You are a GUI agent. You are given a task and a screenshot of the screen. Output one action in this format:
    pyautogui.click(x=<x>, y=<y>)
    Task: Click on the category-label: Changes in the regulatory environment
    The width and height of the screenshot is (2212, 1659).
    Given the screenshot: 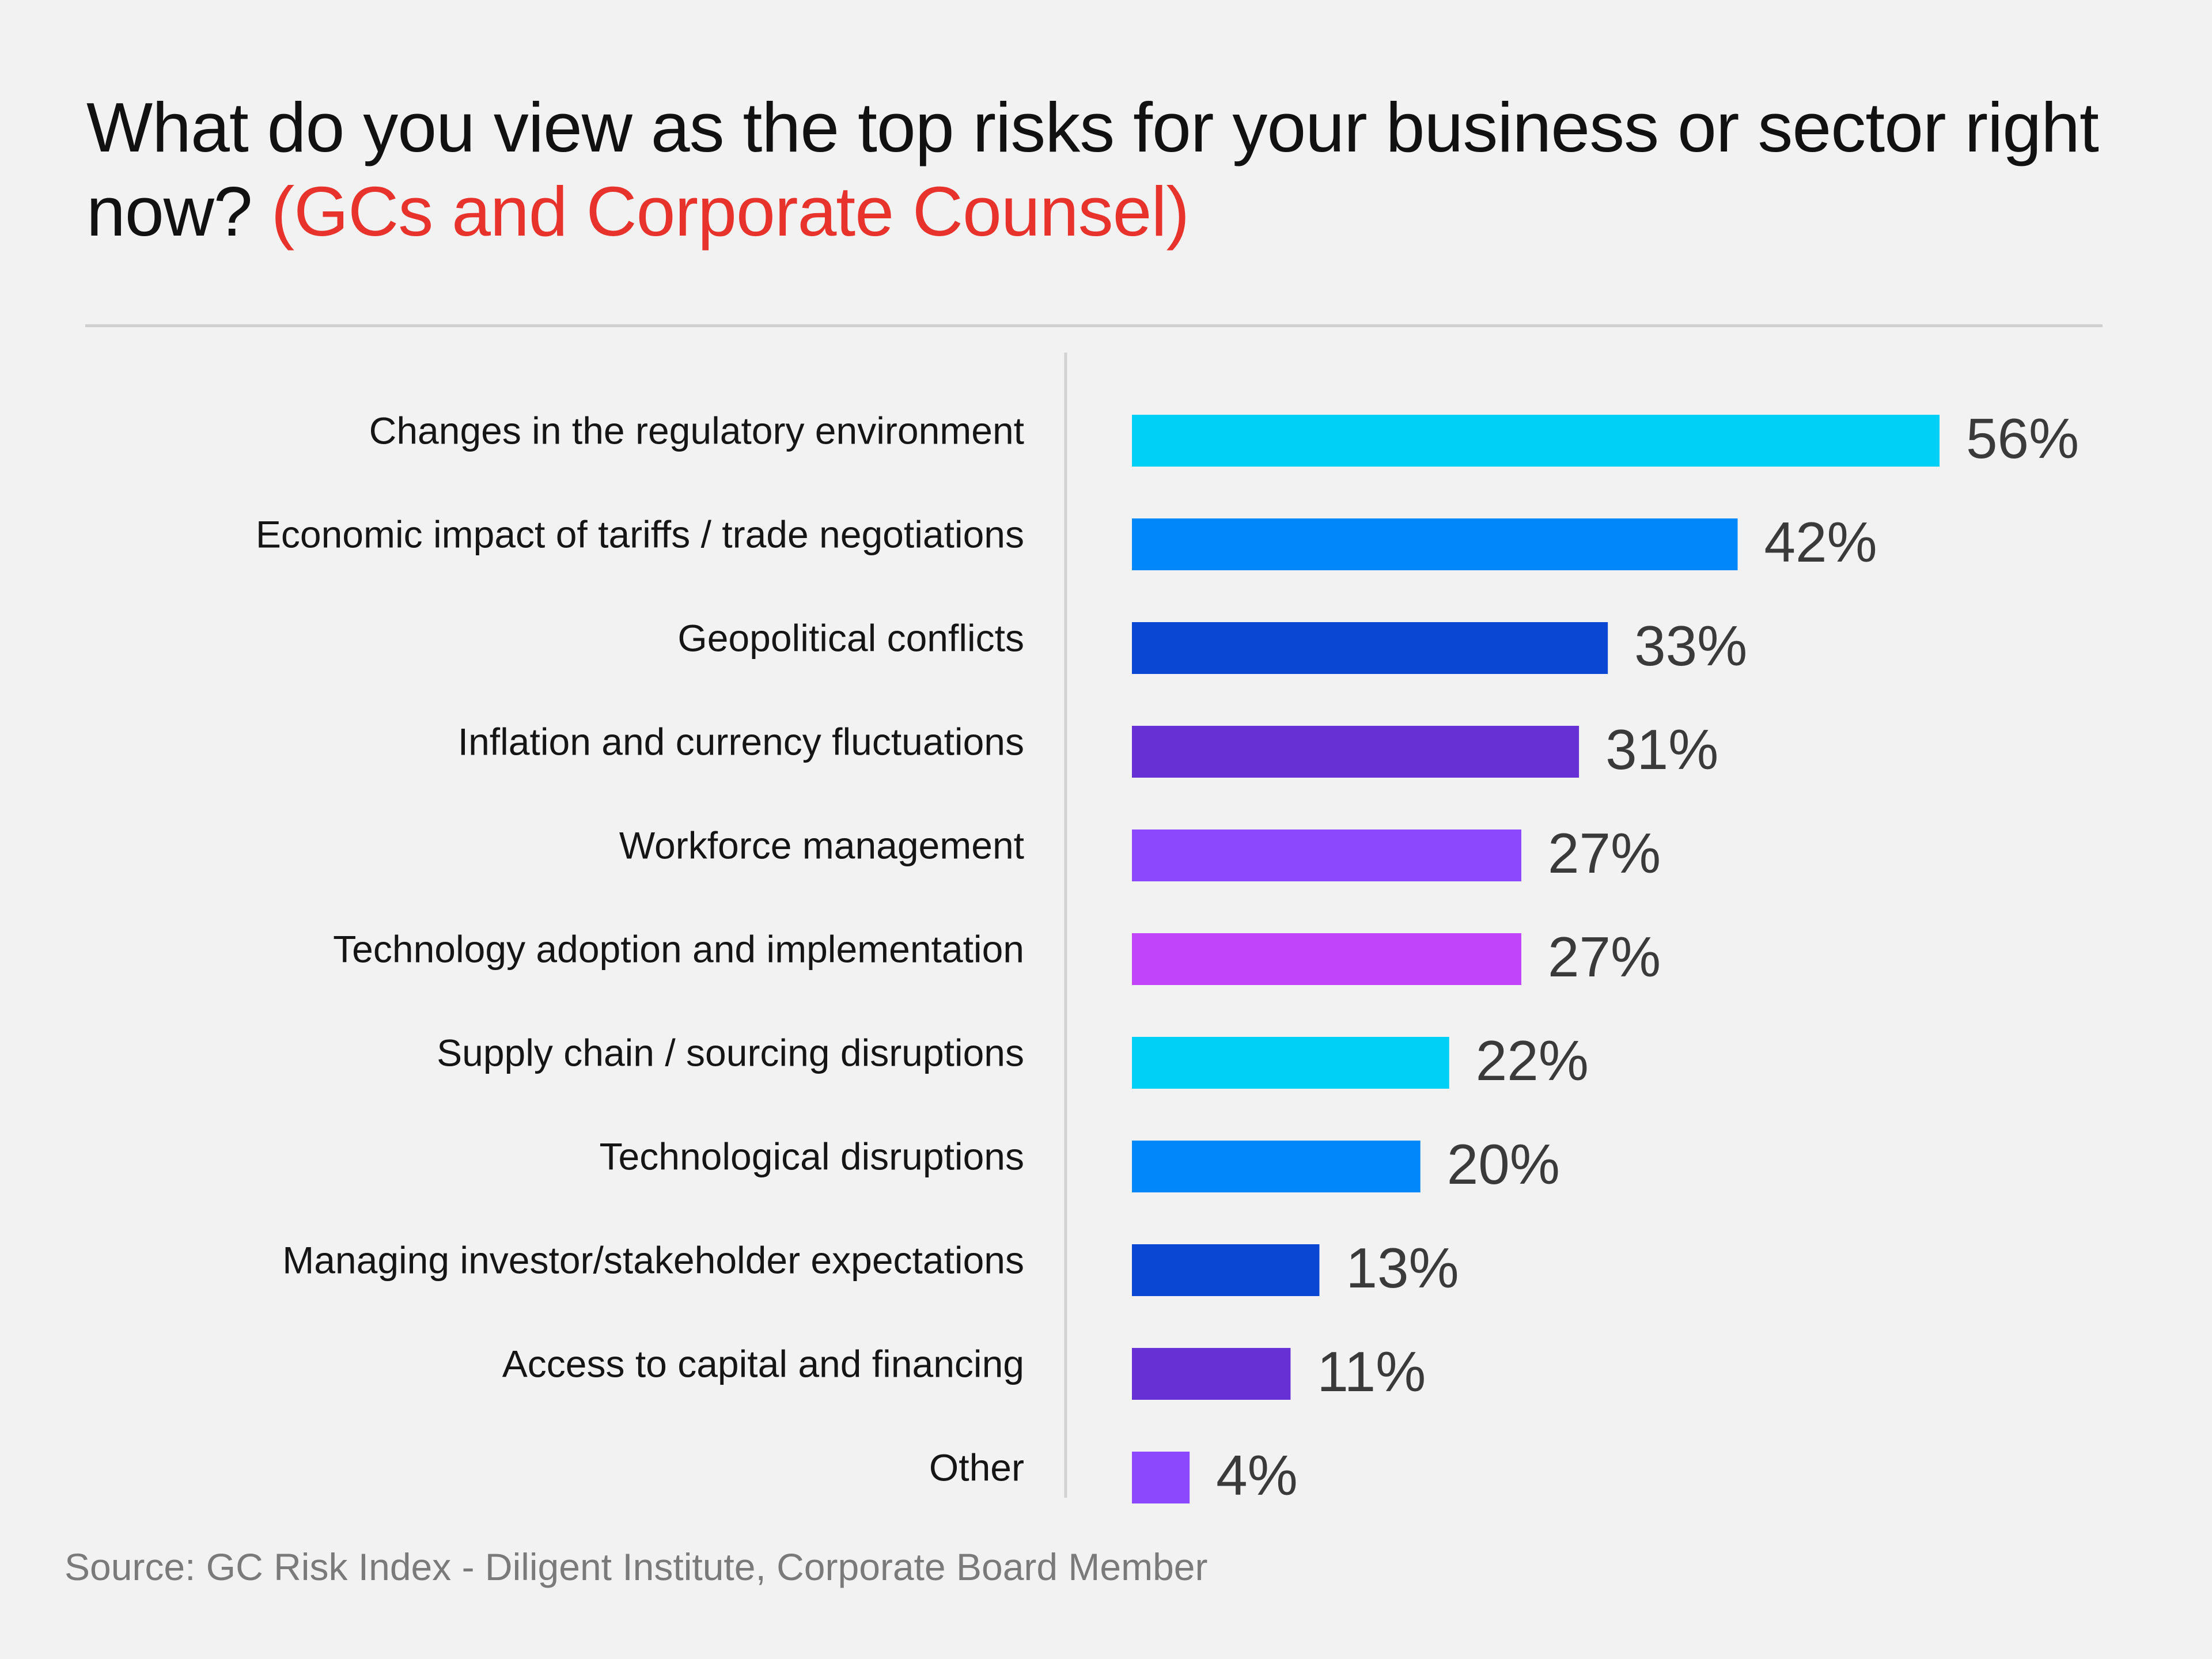 What is the action you would take?
    pyautogui.click(x=696, y=430)
    